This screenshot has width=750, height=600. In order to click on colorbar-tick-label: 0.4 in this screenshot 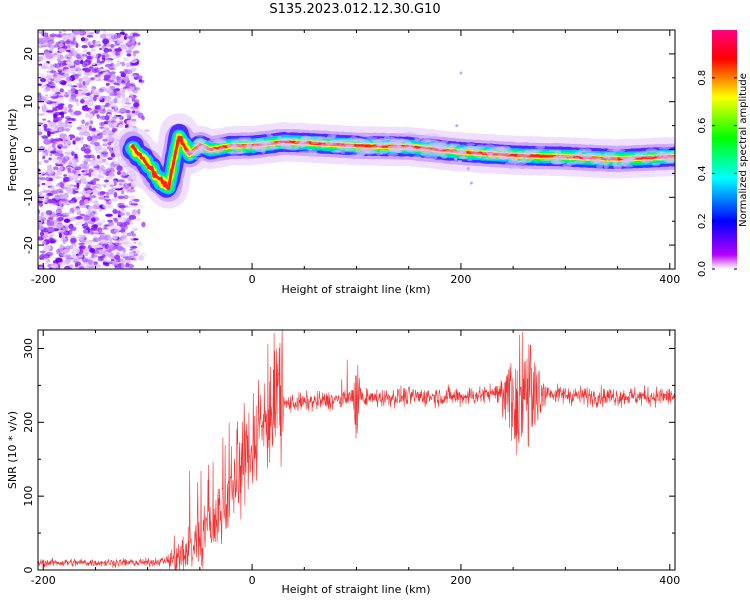, I will do `click(702, 173)`.